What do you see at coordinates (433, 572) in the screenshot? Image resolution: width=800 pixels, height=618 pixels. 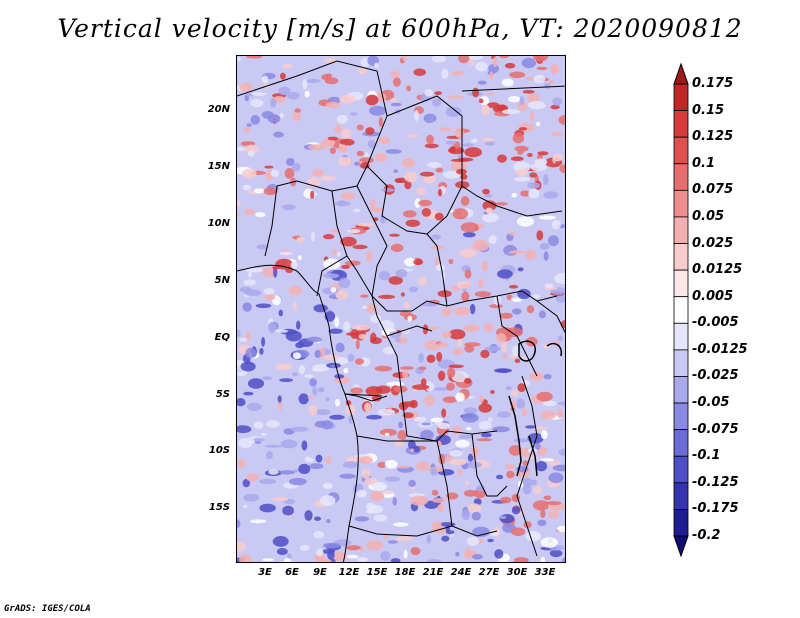 I see `lon-label: 21E` at bounding box center [433, 572].